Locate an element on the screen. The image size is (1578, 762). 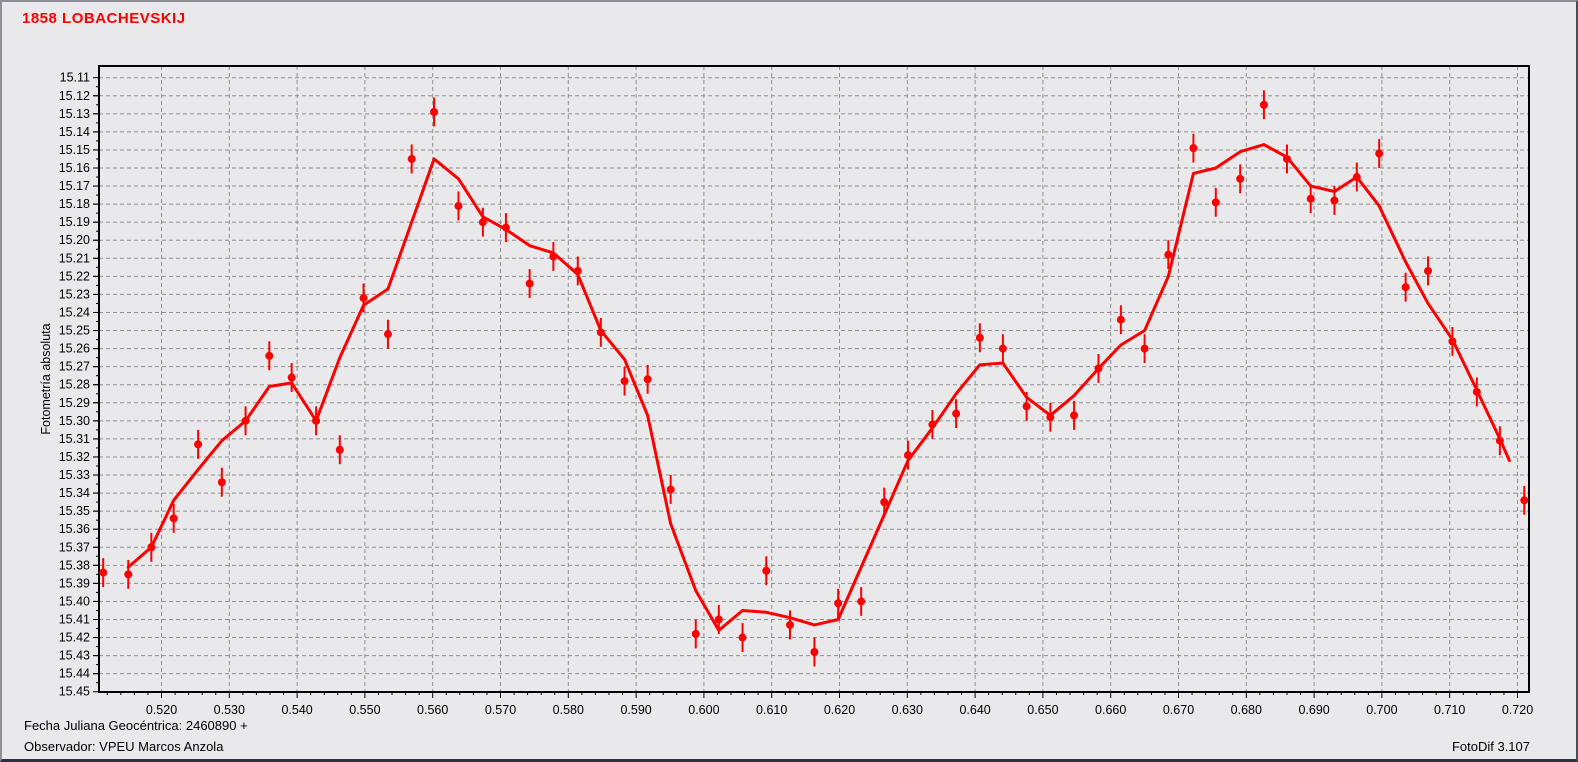
y-tick-label: 15.37 is located at coordinates (74, 547).